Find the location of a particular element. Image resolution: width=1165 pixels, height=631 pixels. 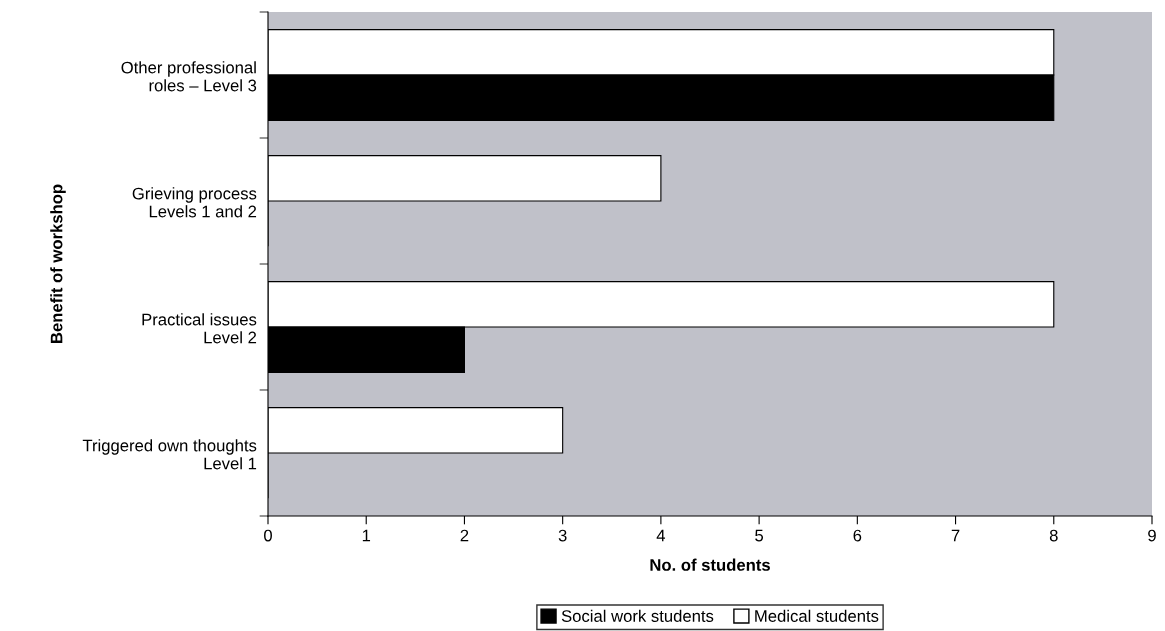

x-tick-label: 5 is located at coordinates (759, 535).